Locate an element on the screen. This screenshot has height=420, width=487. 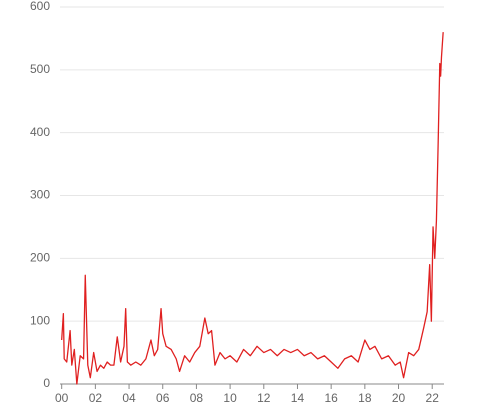
x-tick-label: 10 is located at coordinates (230, 398).